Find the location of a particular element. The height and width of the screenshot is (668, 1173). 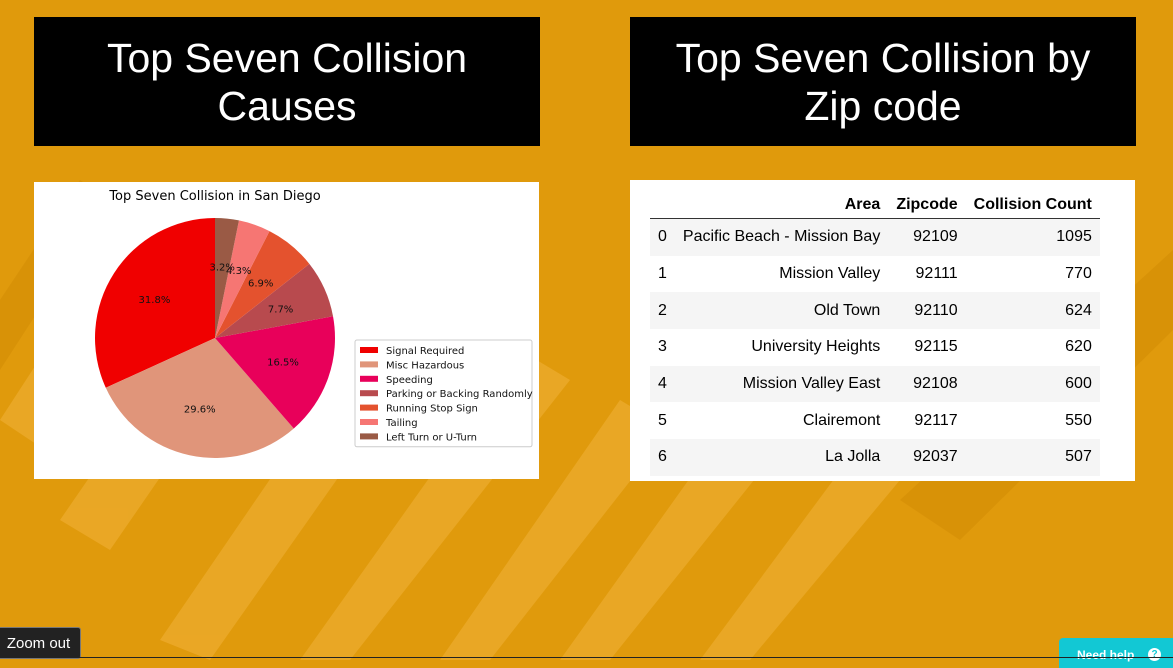

row-area: Pacific Beach - Mission Bay is located at coordinates (781, 237).